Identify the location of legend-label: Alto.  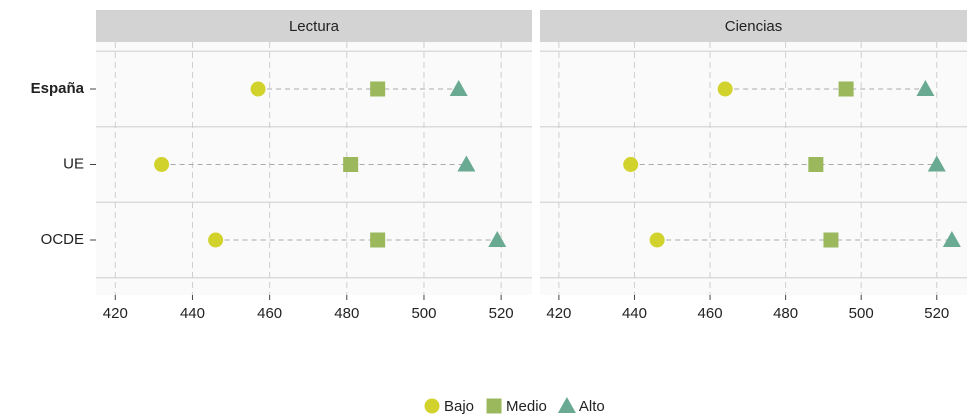
(592, 406).